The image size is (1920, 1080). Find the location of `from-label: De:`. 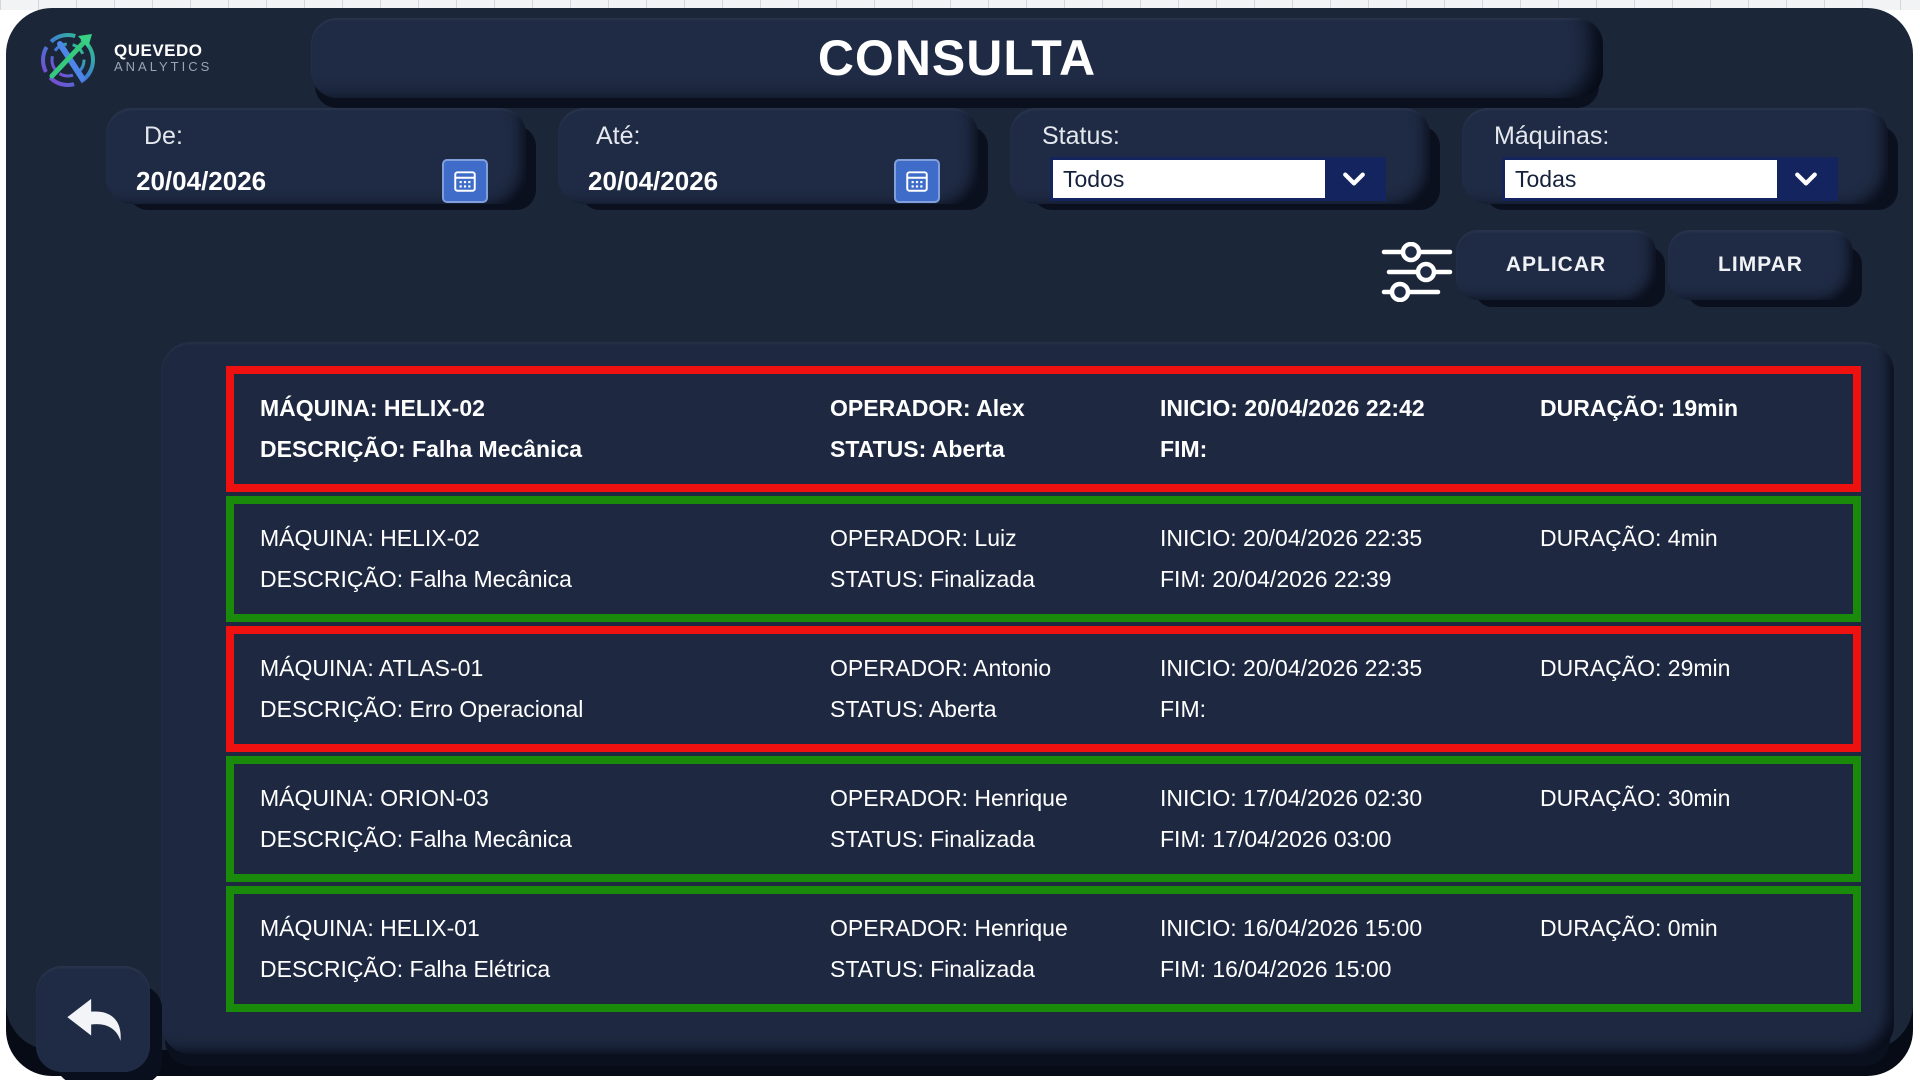

from-label: De: is located at coordinates (163, 136).